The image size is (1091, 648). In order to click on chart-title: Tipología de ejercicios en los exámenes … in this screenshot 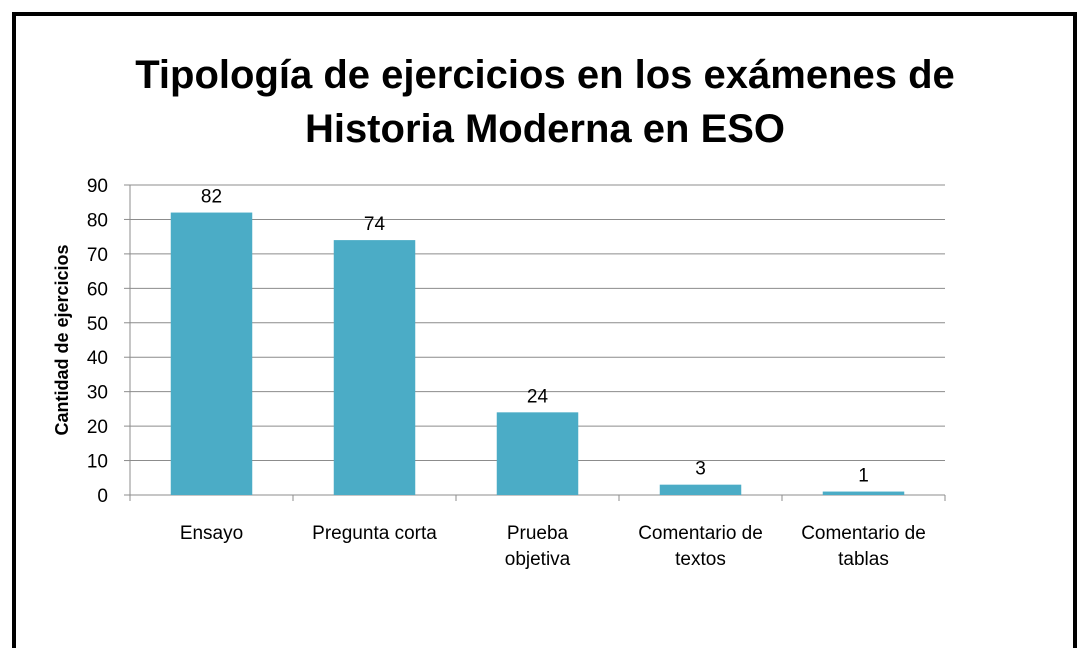, I will do `click(545, 102)`.